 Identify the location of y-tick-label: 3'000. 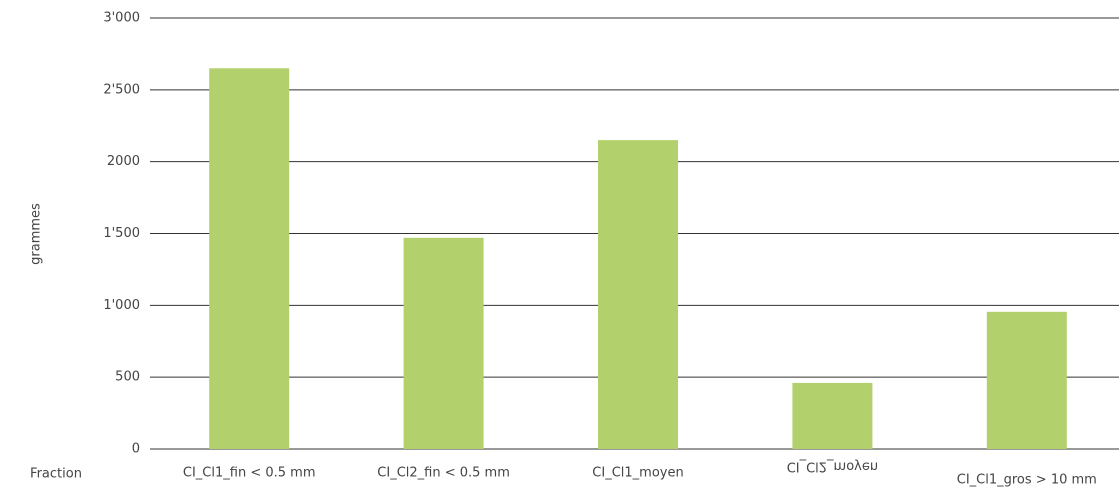
(121, 18).